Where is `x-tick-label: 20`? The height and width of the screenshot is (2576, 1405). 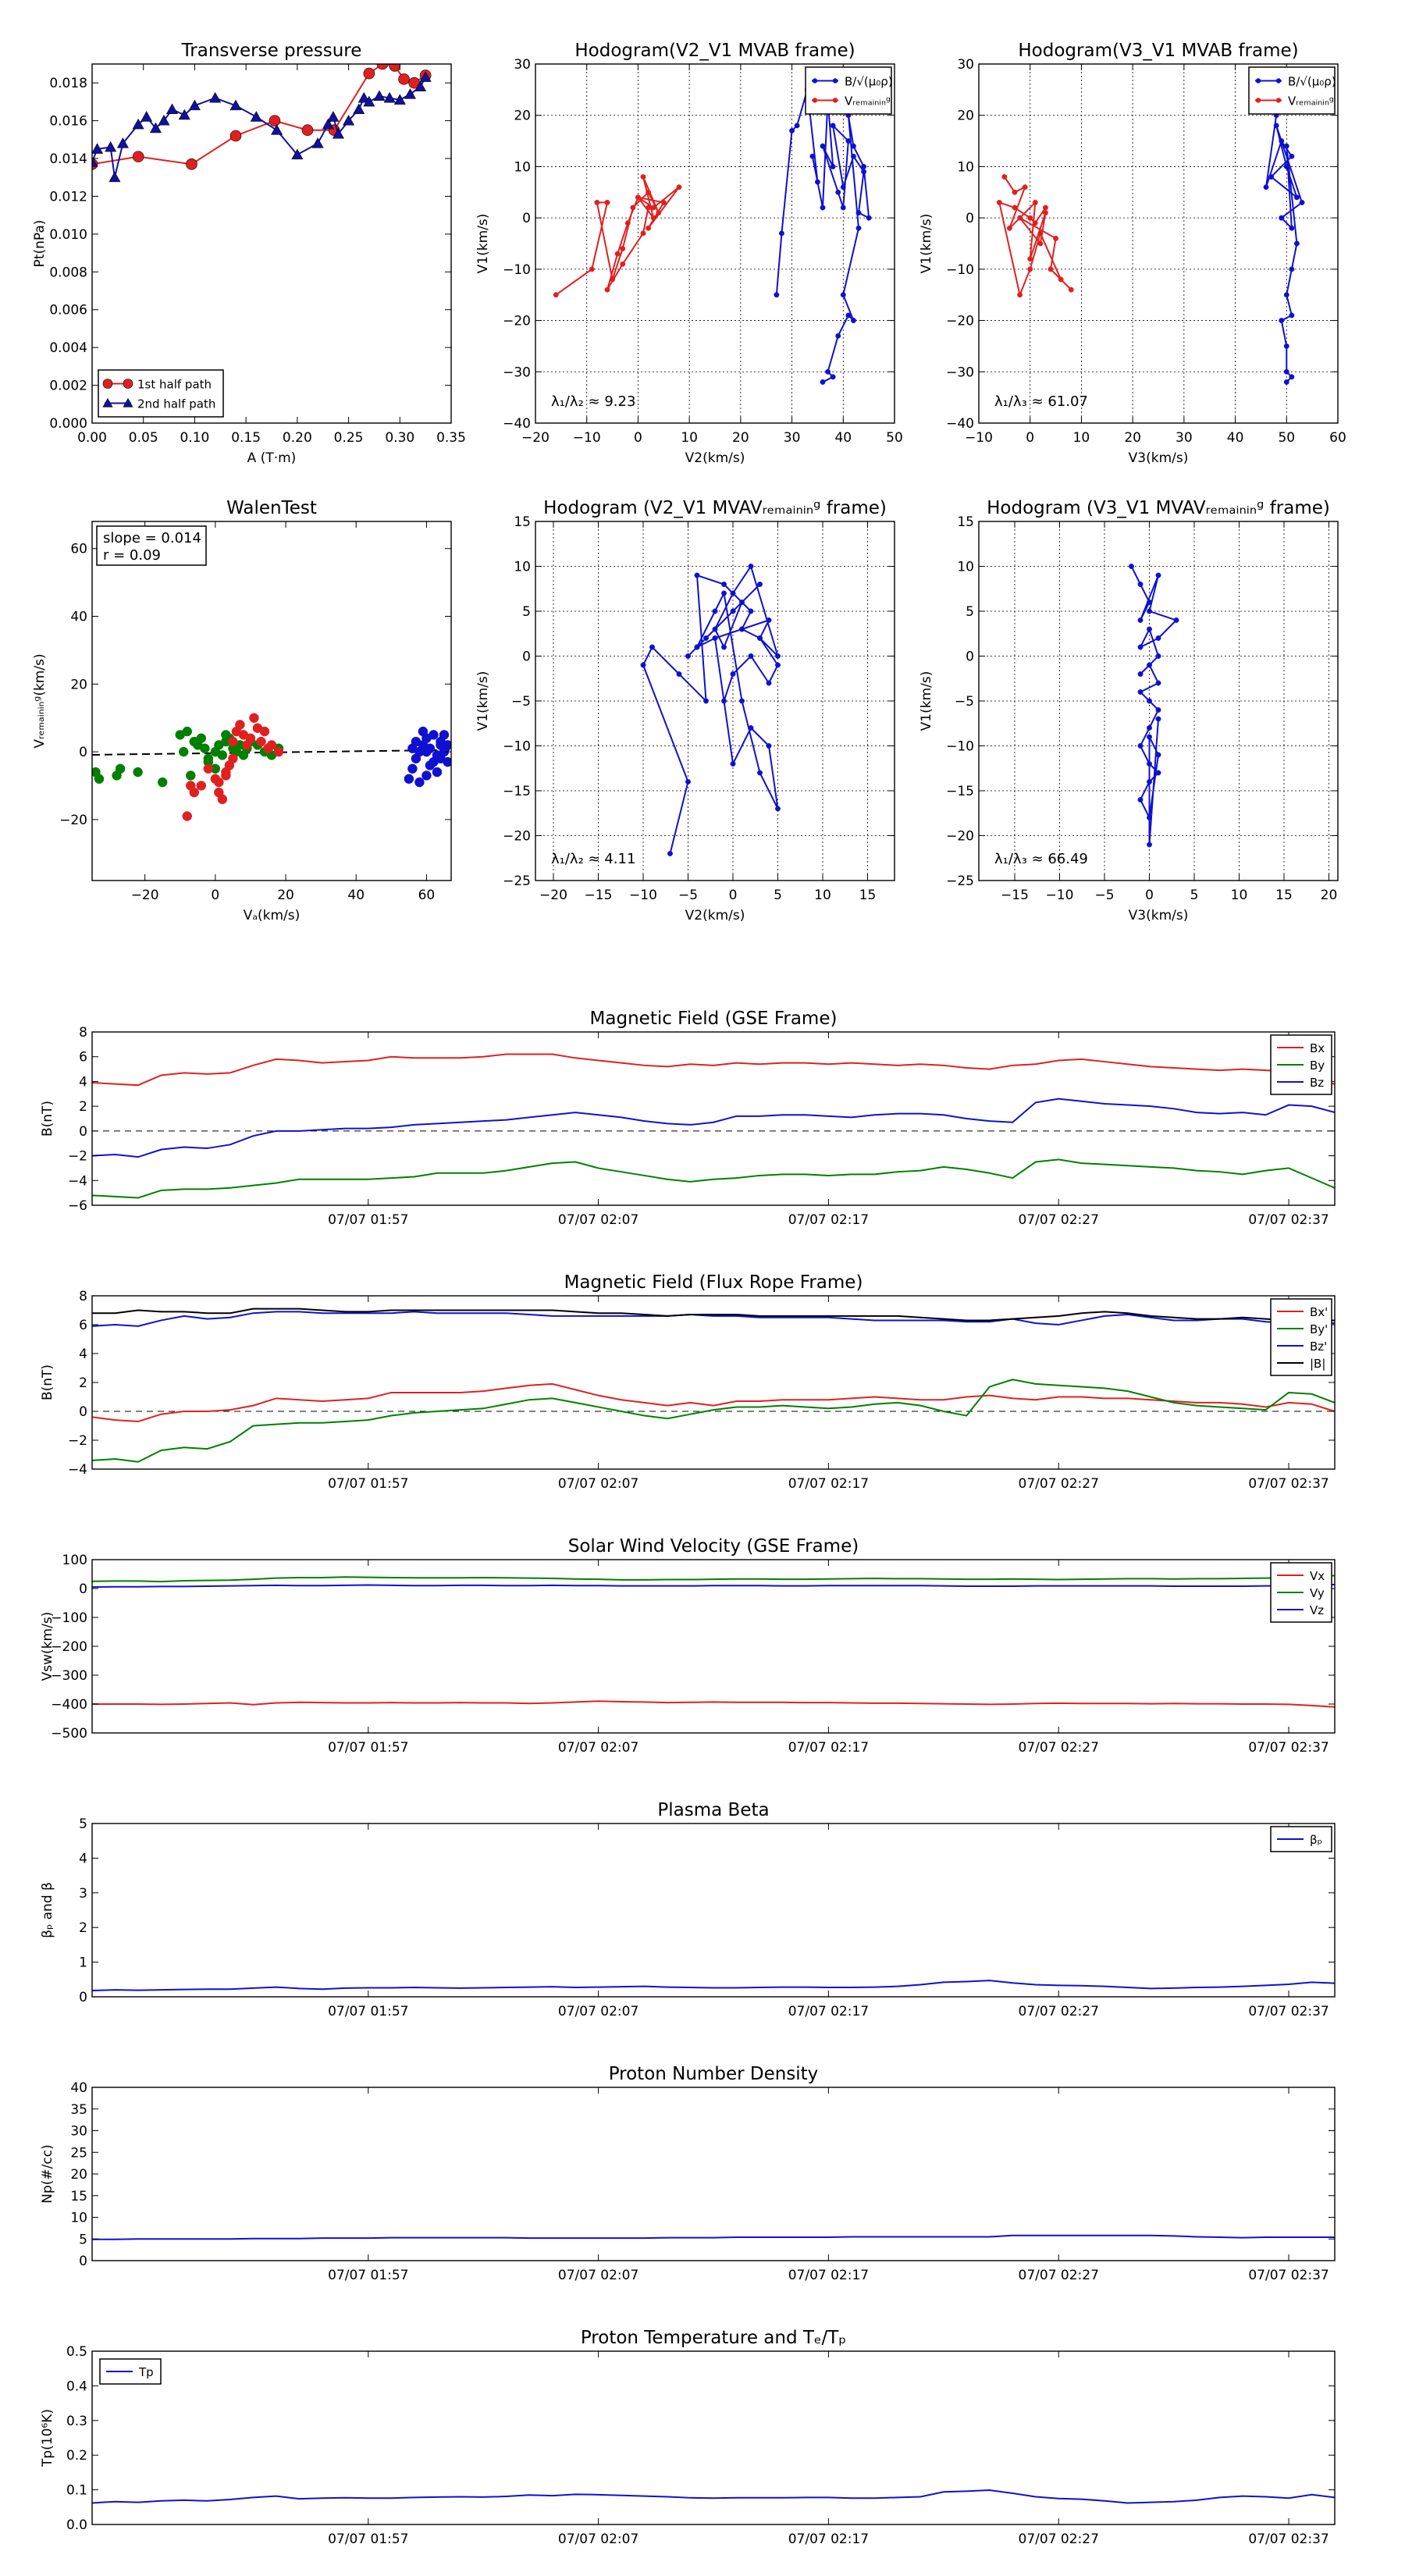
x-tick-label: 20 is located at coordinates (286, 895).